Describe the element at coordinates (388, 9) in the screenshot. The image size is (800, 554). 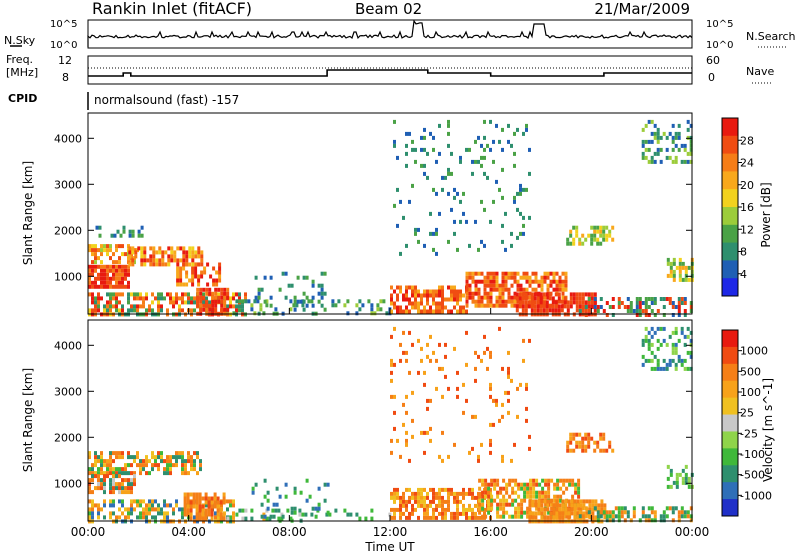
I see `beam-title: Beam 02` at that location.